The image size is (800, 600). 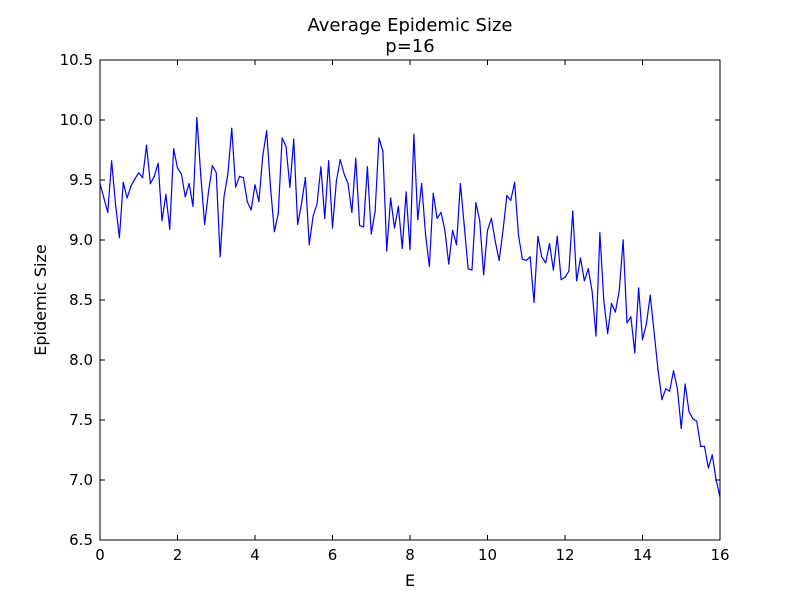 I want to click on y-axis-label: Epidemic Size, so click(x=40, y=299).